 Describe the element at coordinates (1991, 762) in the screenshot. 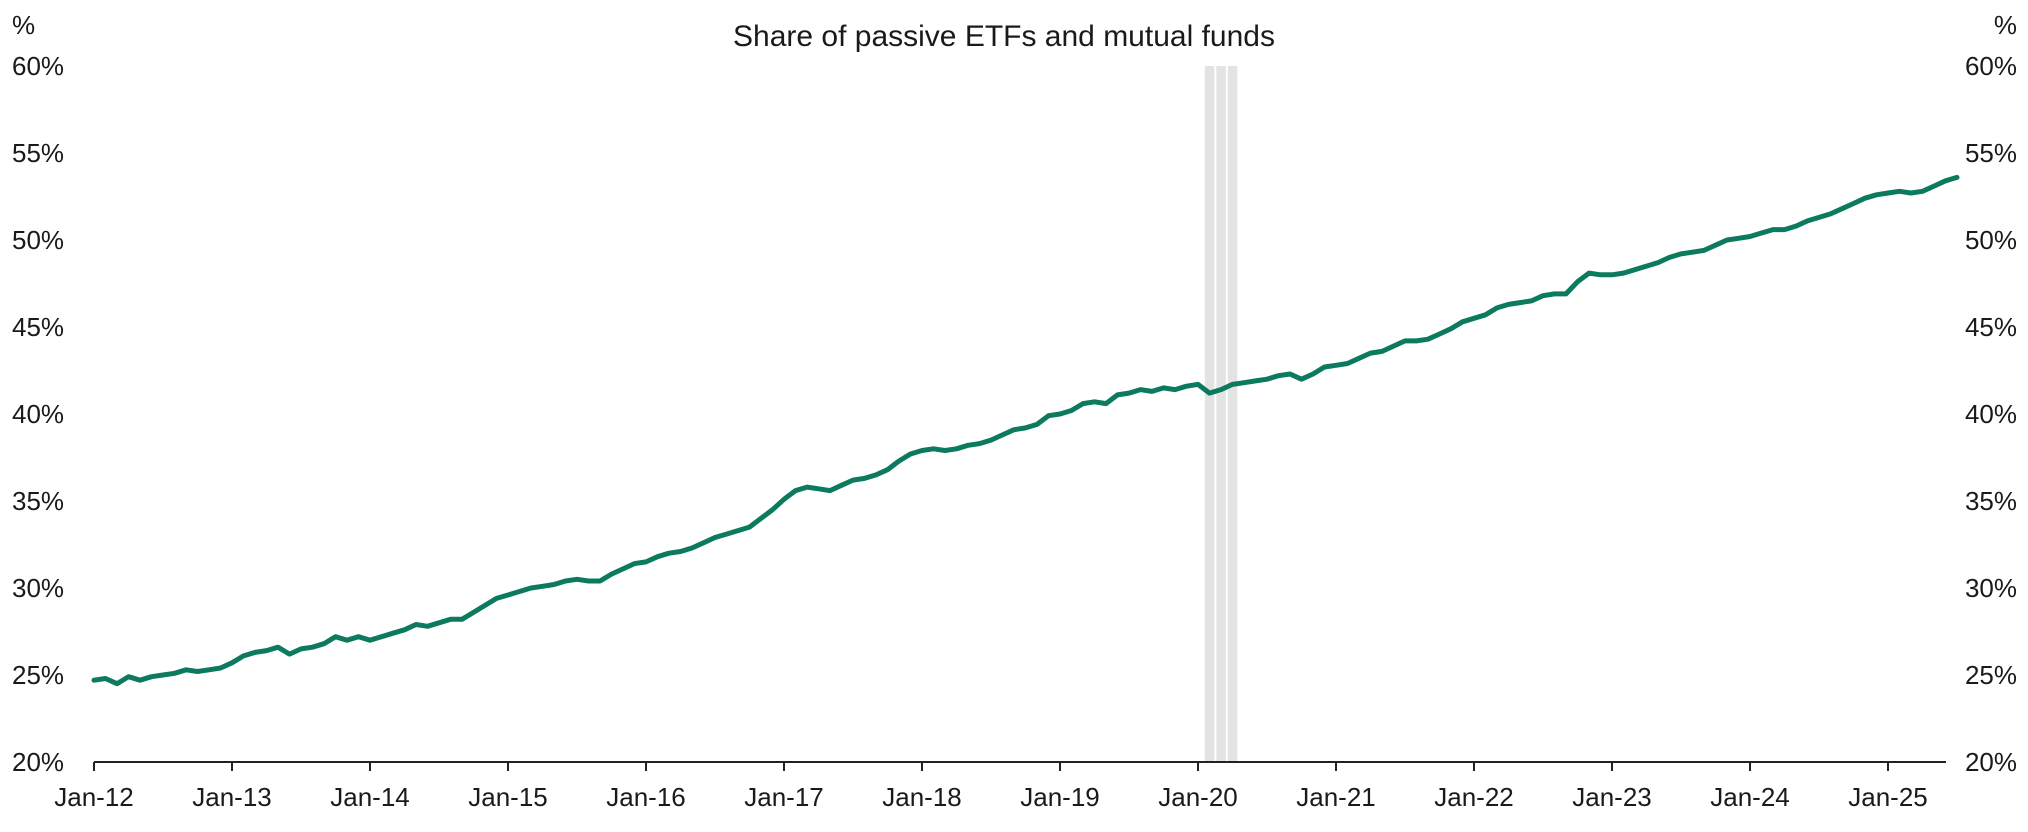

I see `y-tick-label-right: 20%` at that location.